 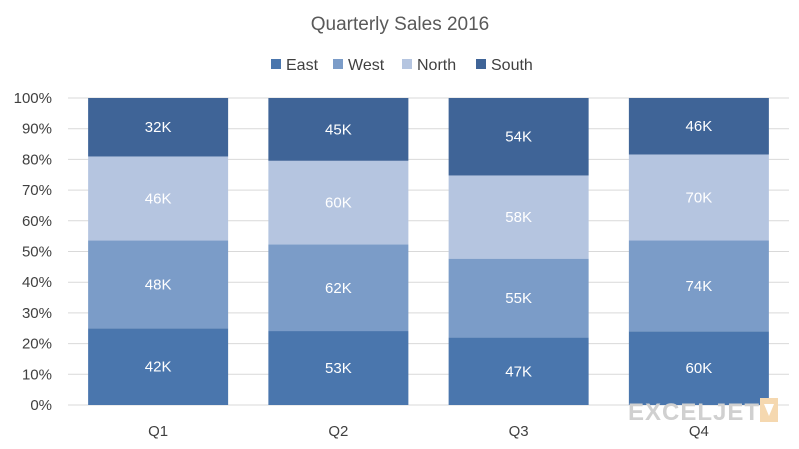 What do you see at coordinates (37, 252) in the screenshot?
I see `y-tick-label: 50%` at bounding box center [37, 252].